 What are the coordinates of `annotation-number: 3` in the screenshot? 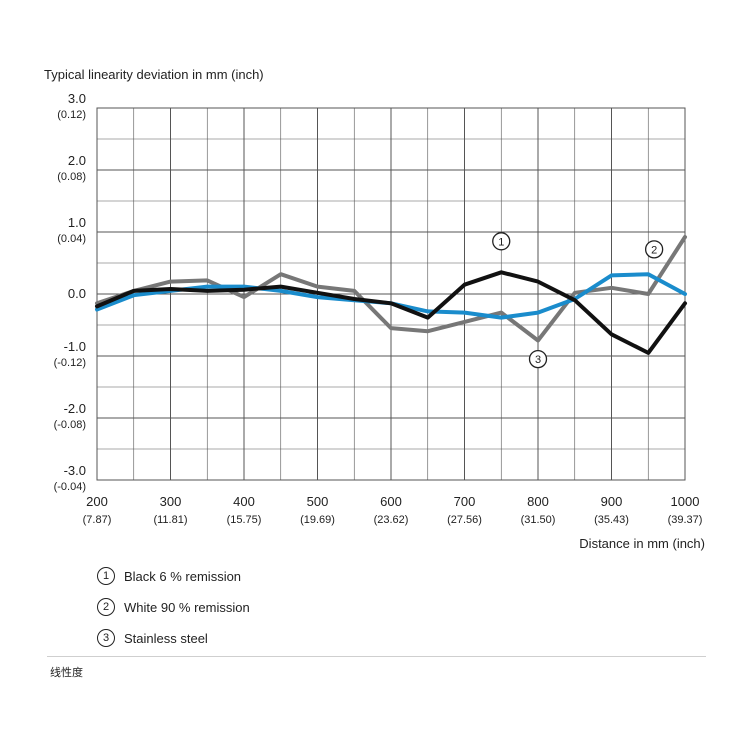 It's located at (538, 360).